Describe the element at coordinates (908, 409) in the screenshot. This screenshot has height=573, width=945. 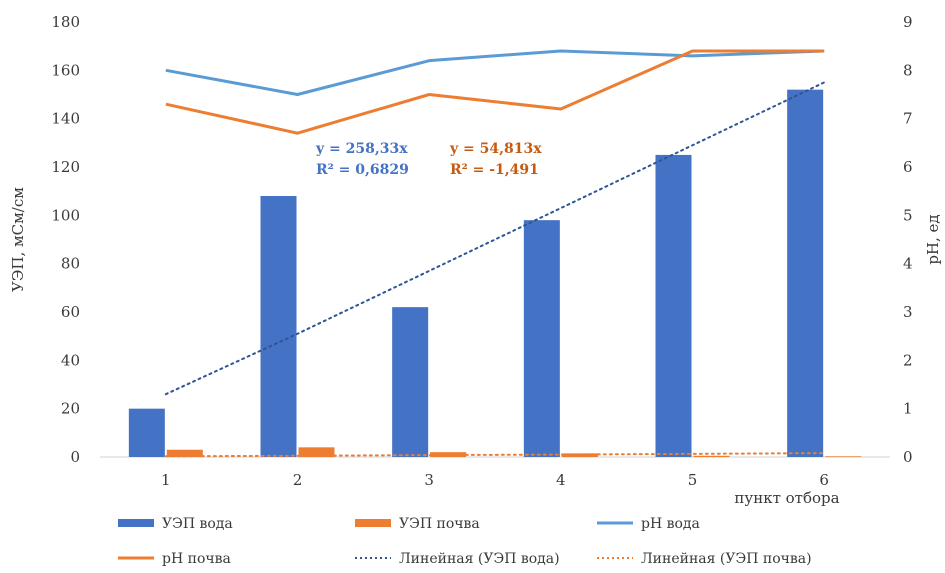
I see `y-right-tick-label: 1` at that location.